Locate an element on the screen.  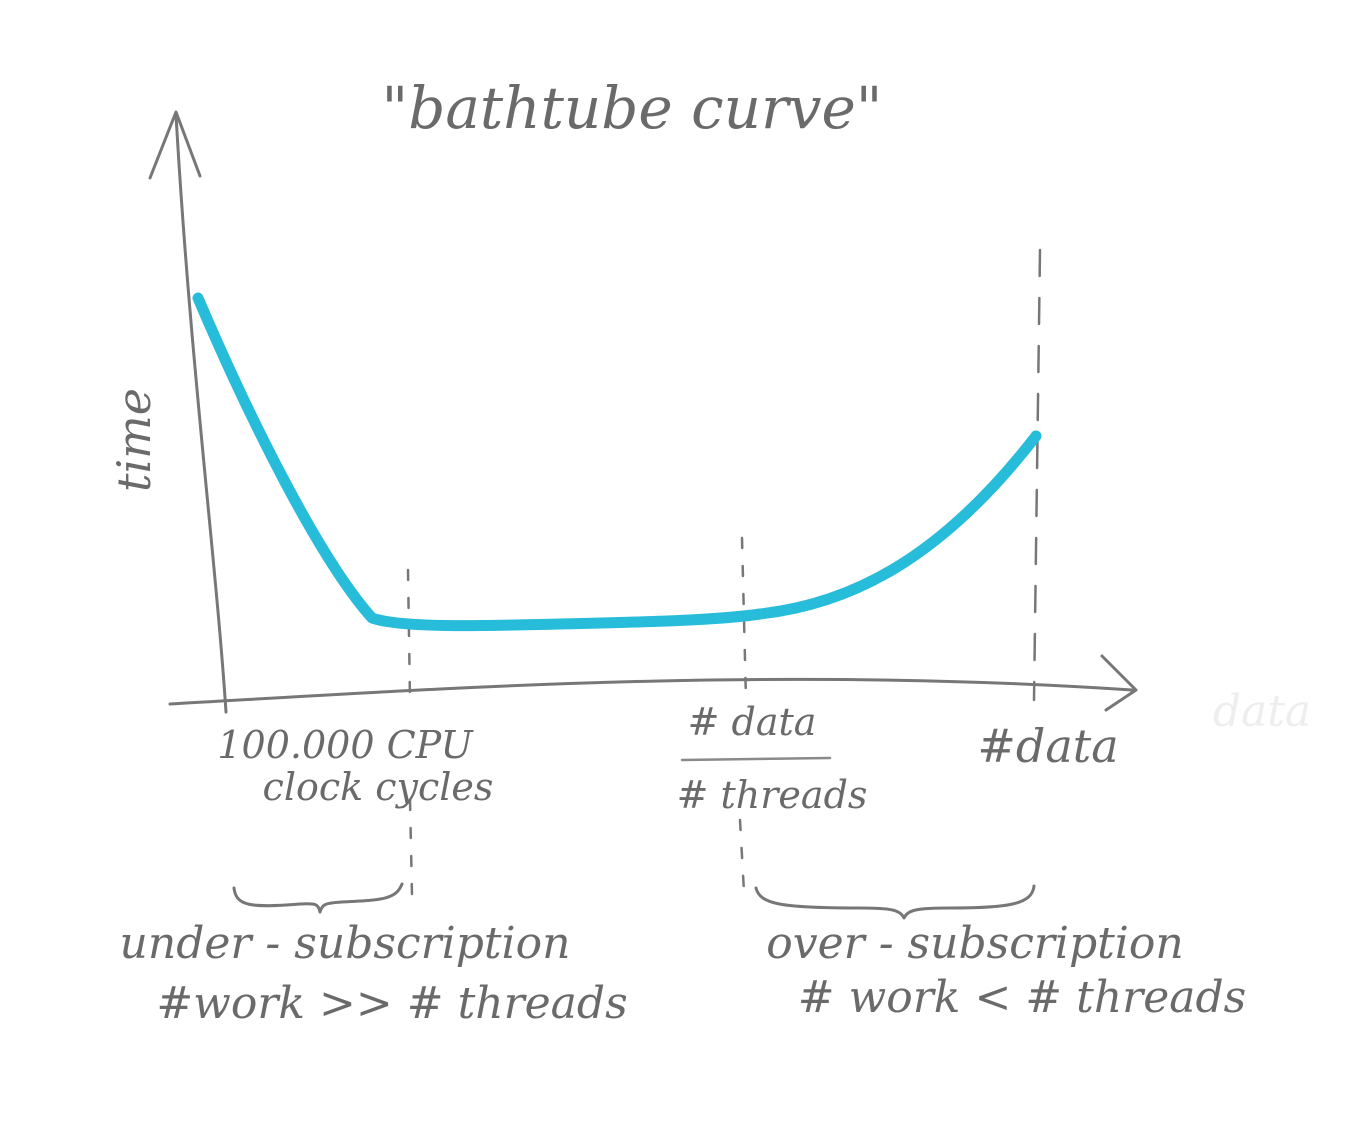
tick-label-threads-denominator: # threads is located at coordinates (772, 795).